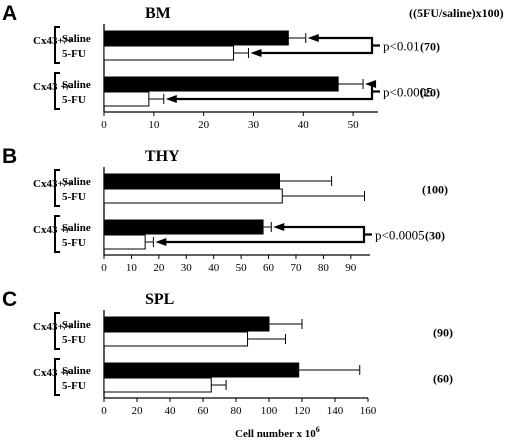 The image size is (520, 440). Describe the element at coordinates (269, 411) in the screenshot. I see `x-tick-label: 100` at that location.